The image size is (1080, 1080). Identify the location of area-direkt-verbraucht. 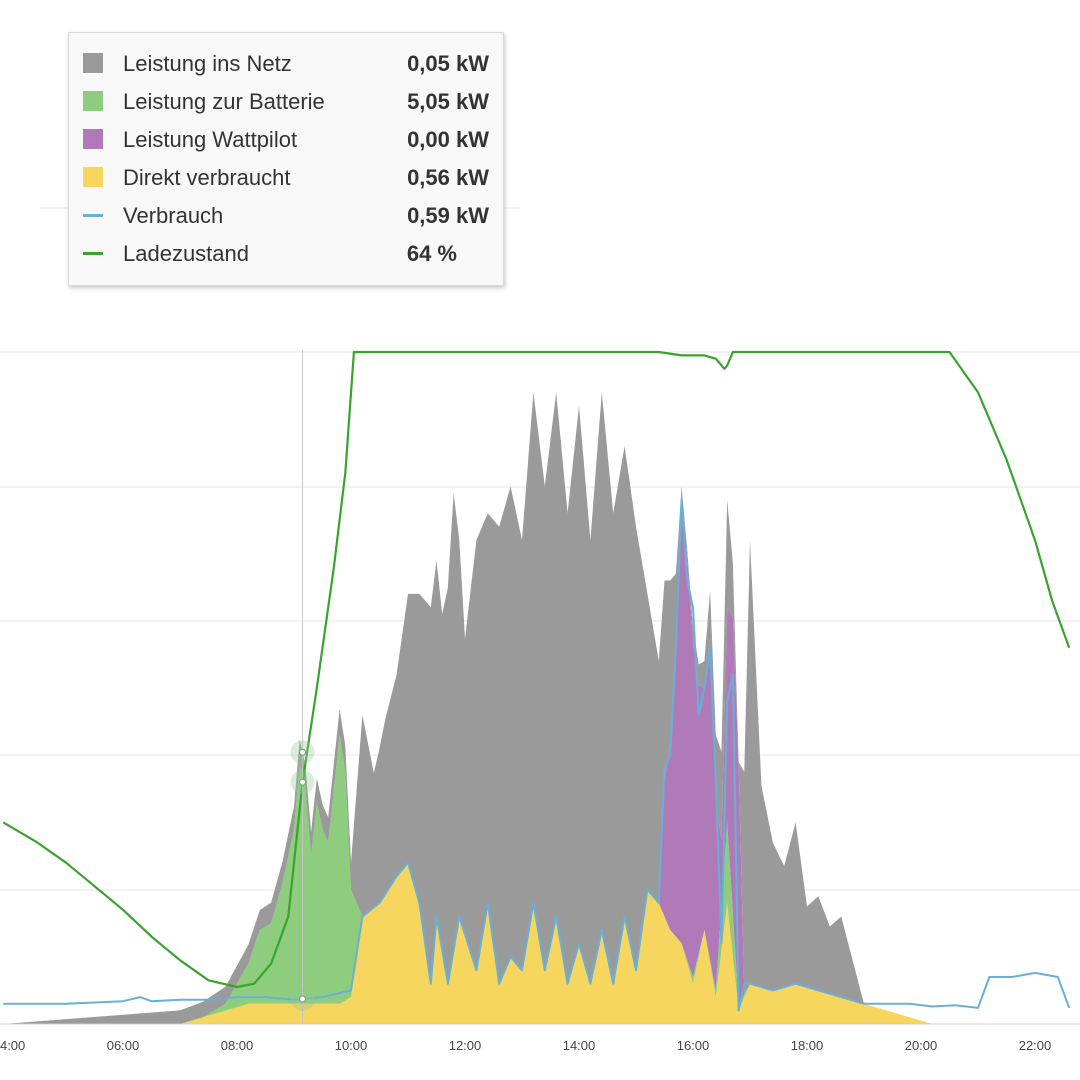
(536, 943).